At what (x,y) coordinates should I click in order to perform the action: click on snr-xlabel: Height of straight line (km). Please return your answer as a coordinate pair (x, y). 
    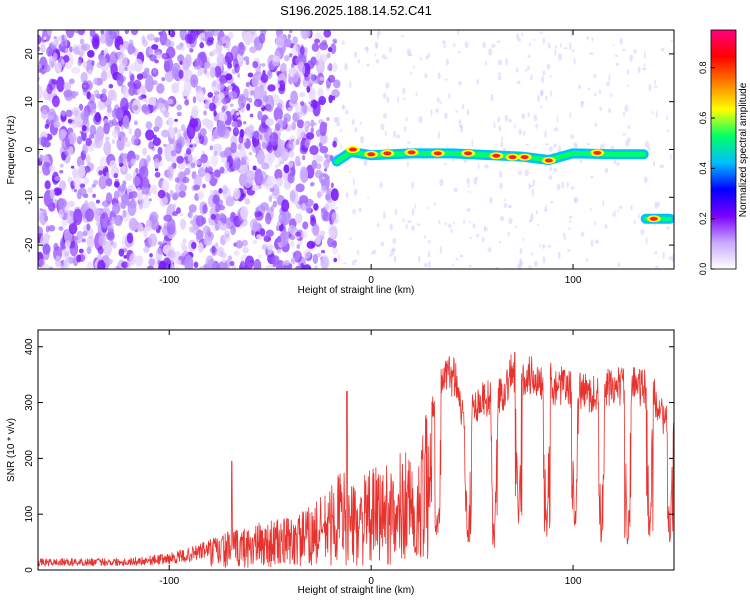
    Looking at the image, I should click on (356, 590).